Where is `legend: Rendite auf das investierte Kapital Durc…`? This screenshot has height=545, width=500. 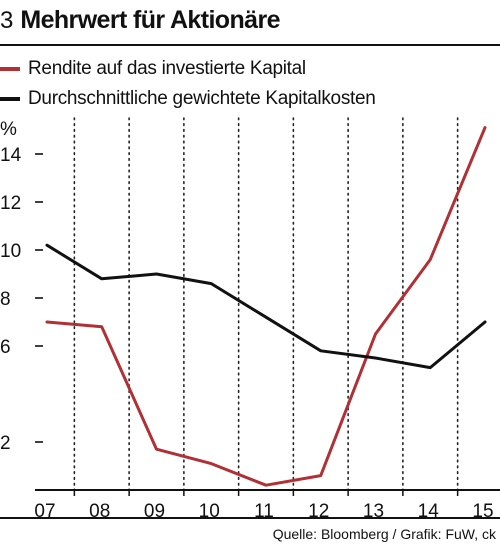 legend: Rendite auf das investierte Kapital Durc… is located at coordinates (188, 86).